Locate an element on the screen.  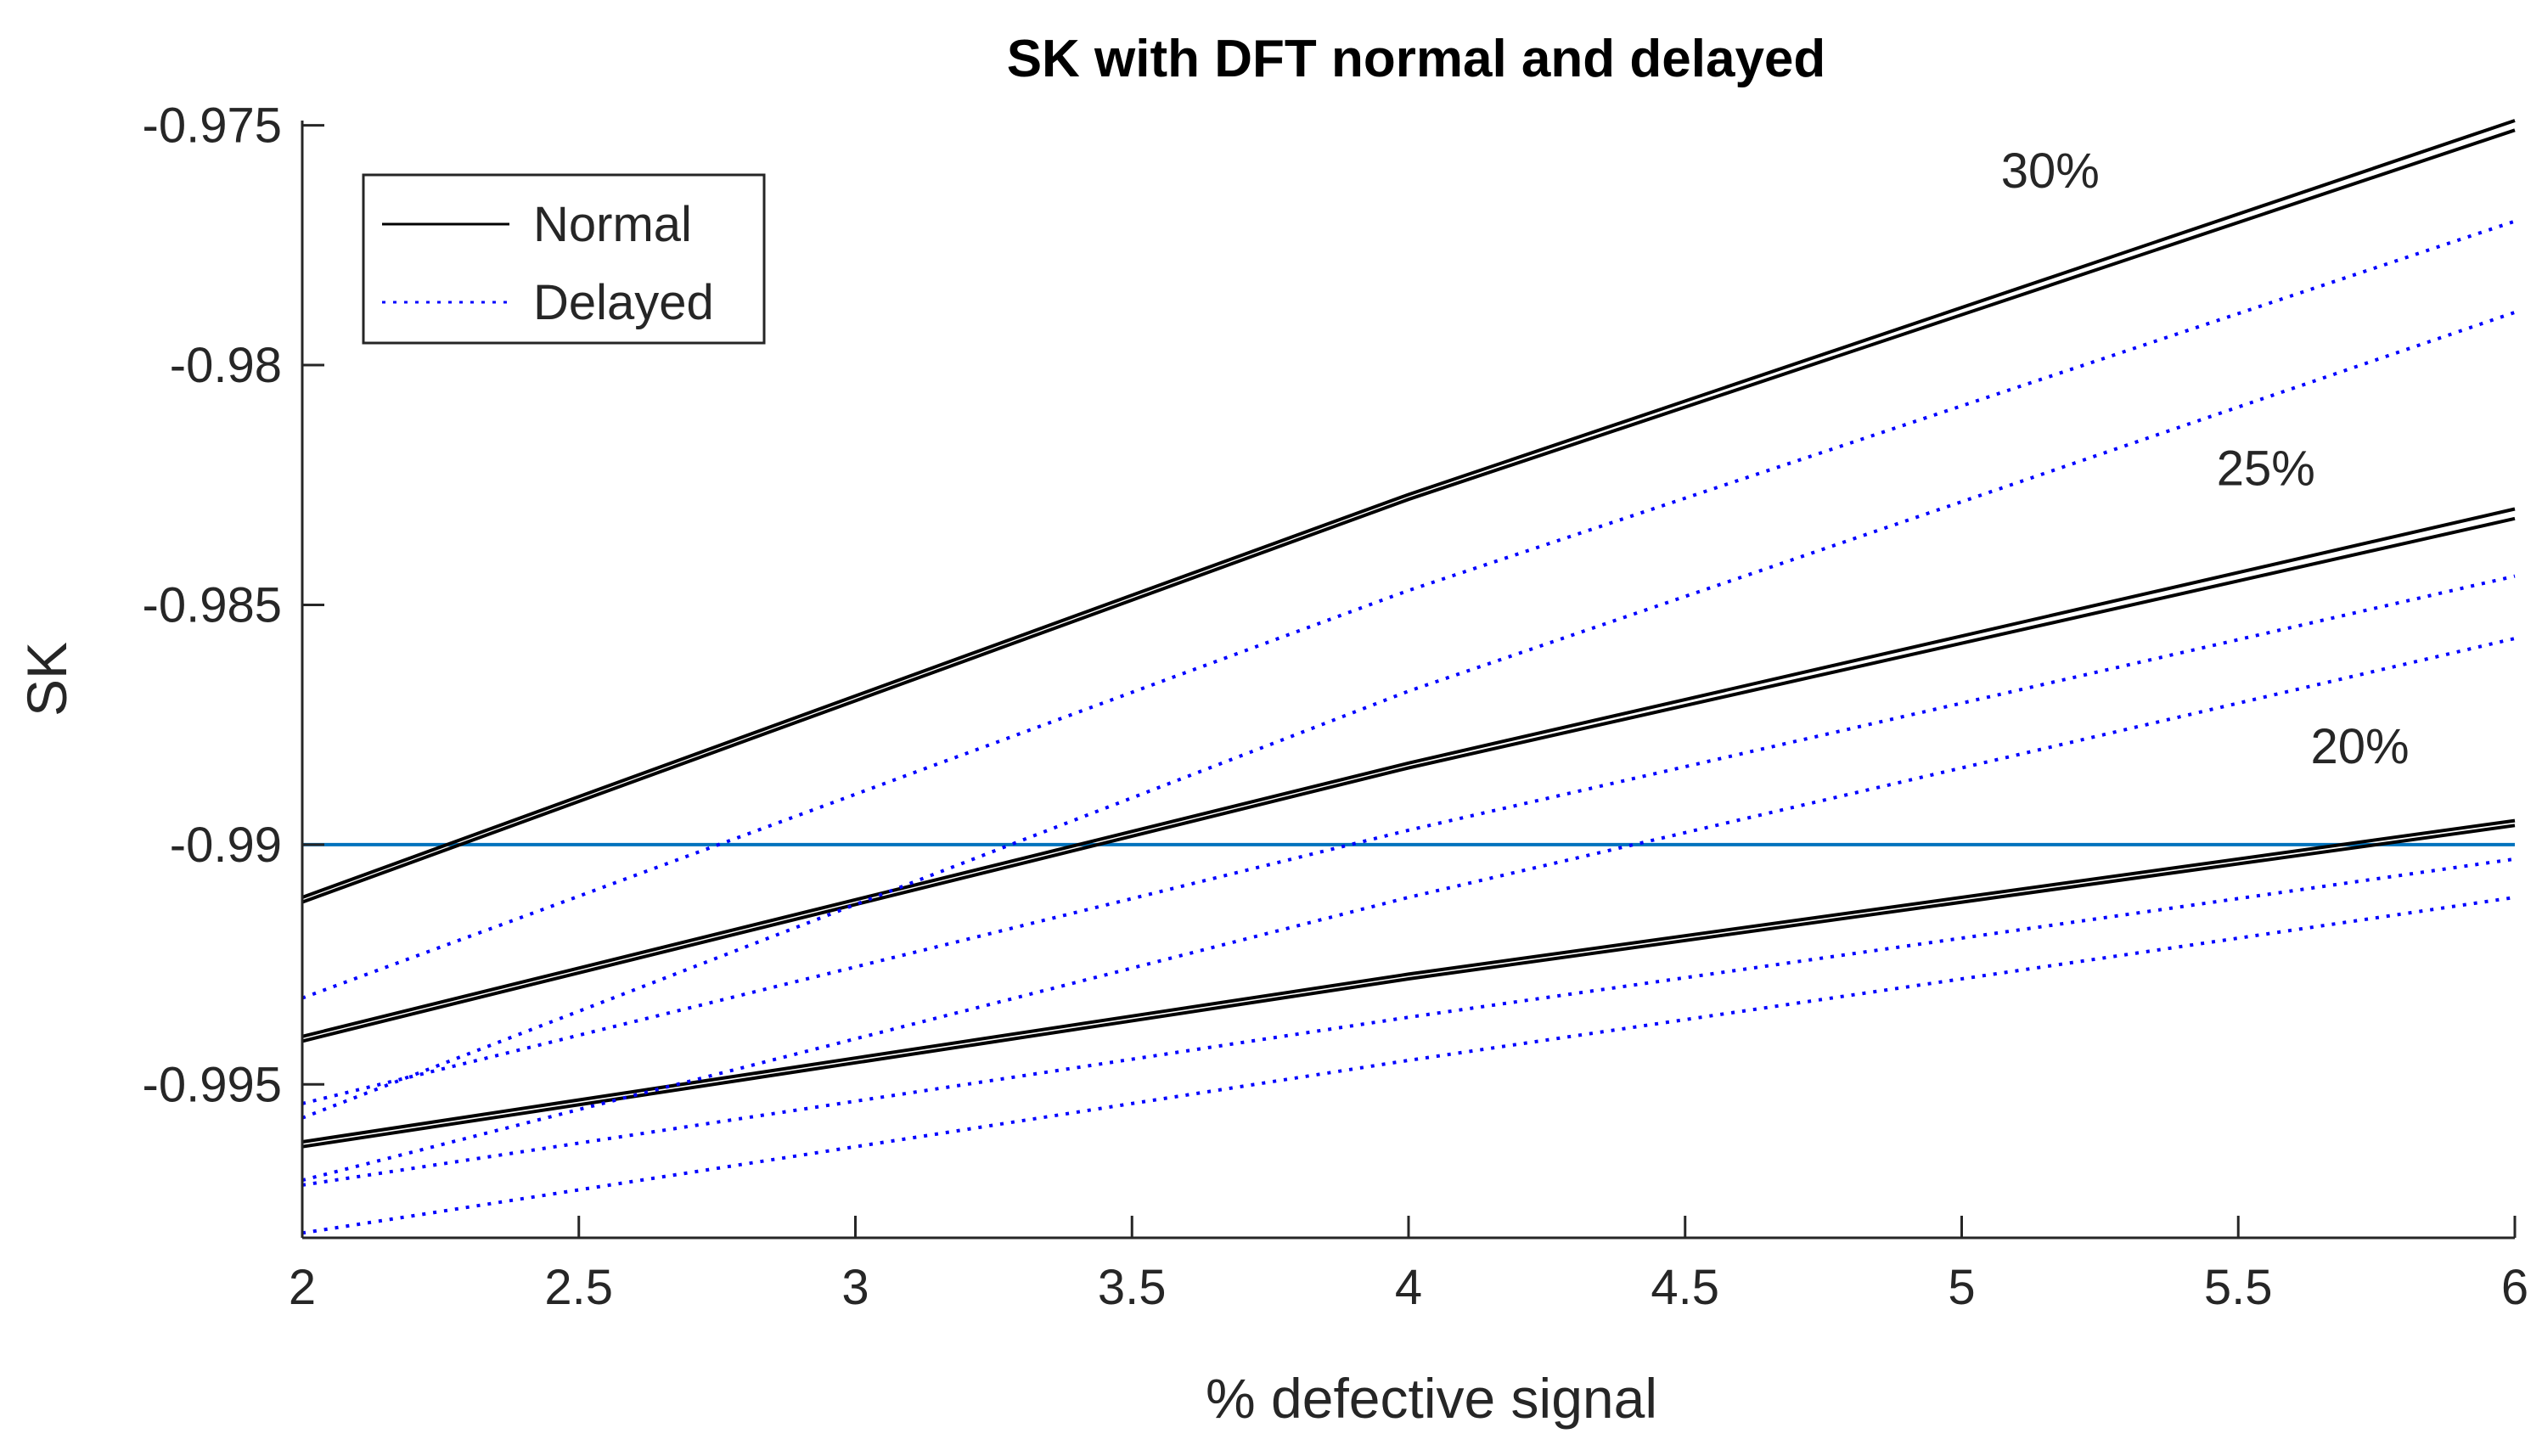
chart-title: SK with DFT normal and delayed is located at coordinates (1416, 59).